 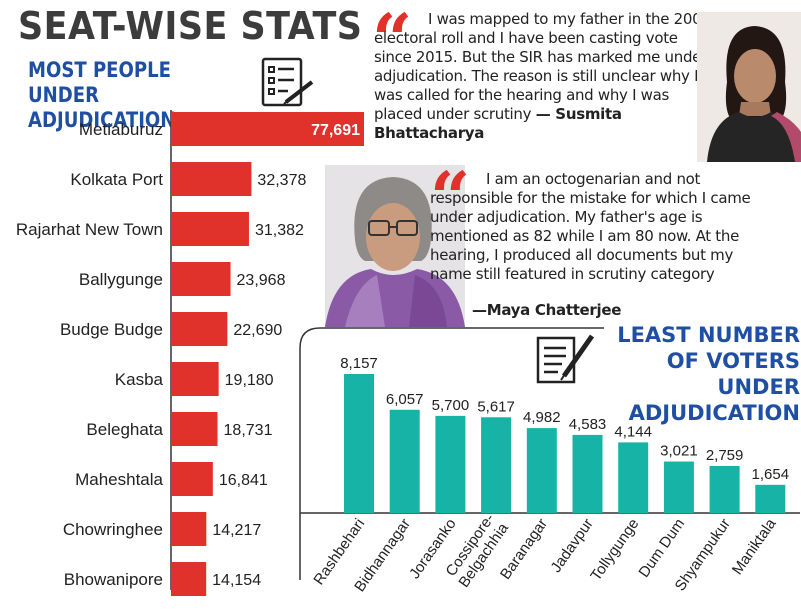 What do you see at coordinates (243, 480) in the screenshot?
I see `left-bar-value-7: 16,841` at bounding box center [243, 480].